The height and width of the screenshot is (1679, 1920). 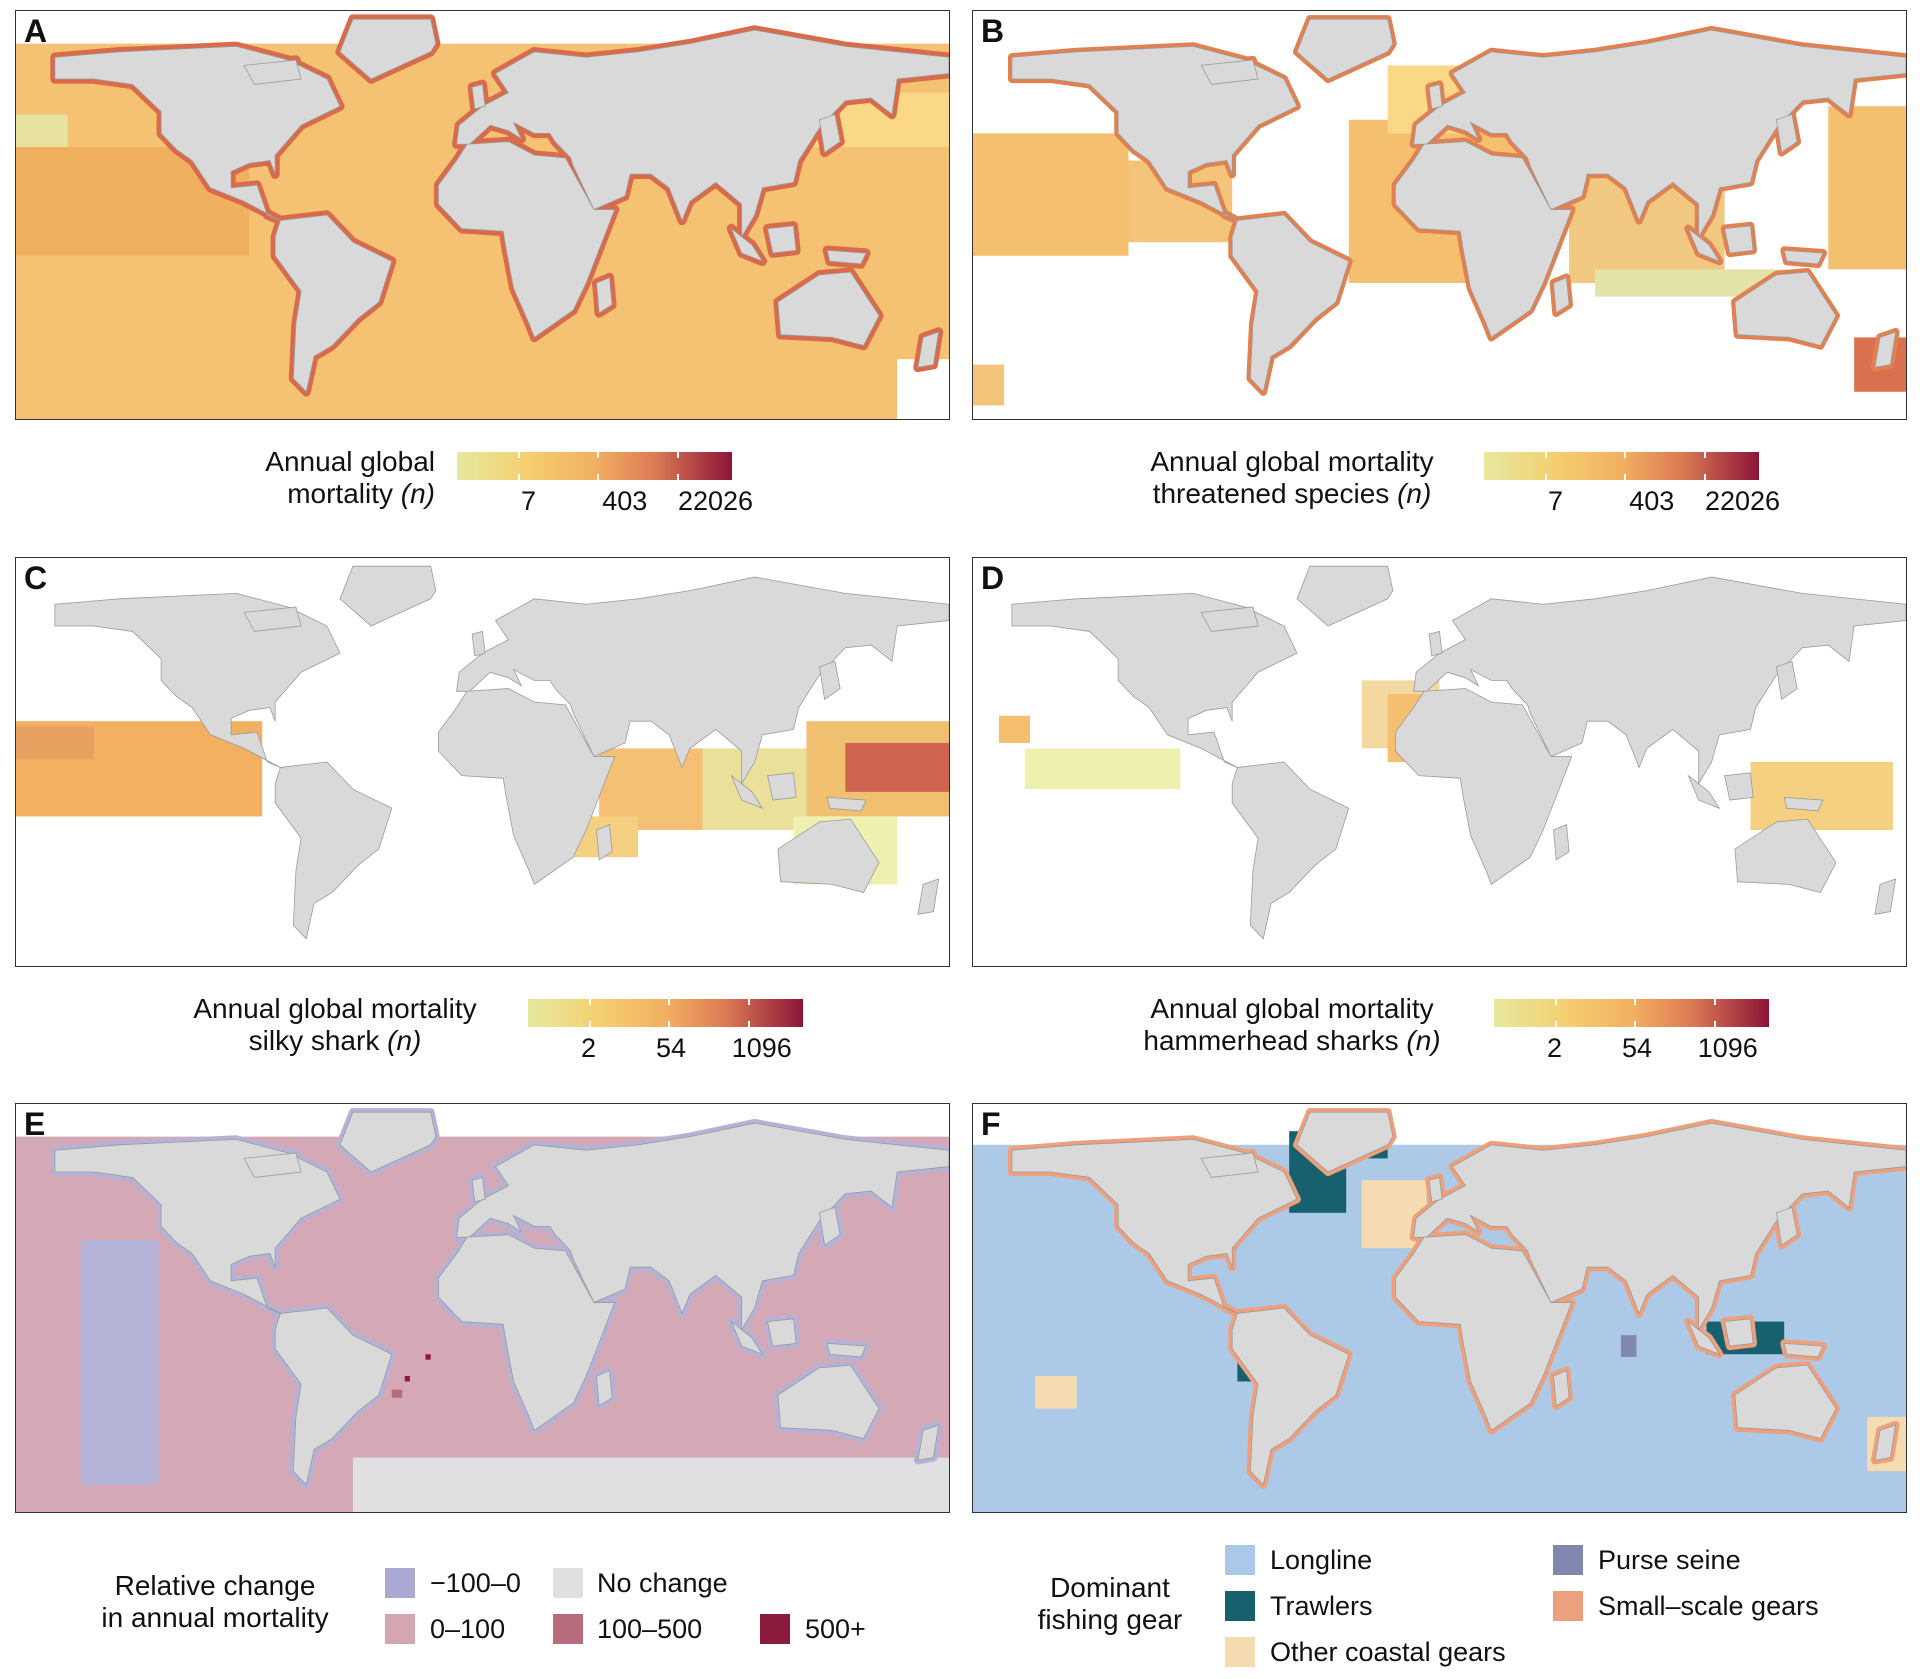 I want to click on legend-label: No change, so click(x=662, y=1583).